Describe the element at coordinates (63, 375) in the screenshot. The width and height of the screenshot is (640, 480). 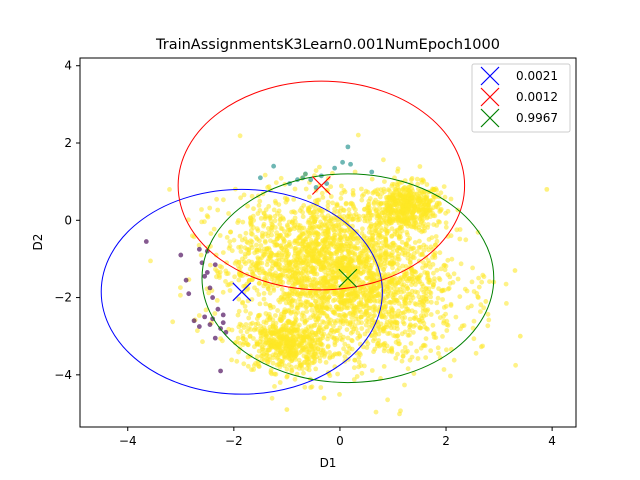
I see `y-tick-label: −4` at that location.